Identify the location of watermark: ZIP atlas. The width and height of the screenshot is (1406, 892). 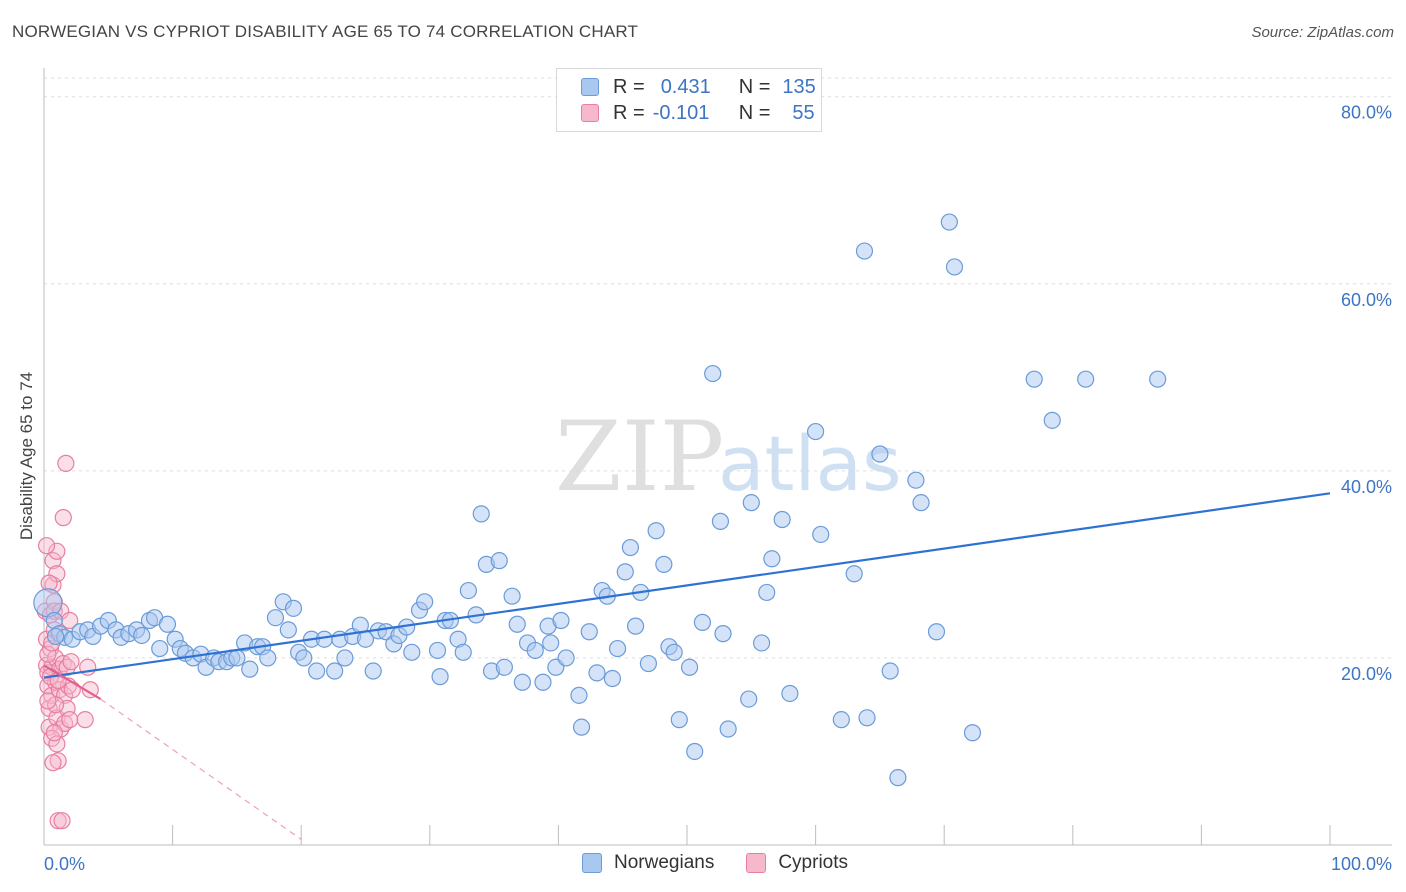
(728, 457).